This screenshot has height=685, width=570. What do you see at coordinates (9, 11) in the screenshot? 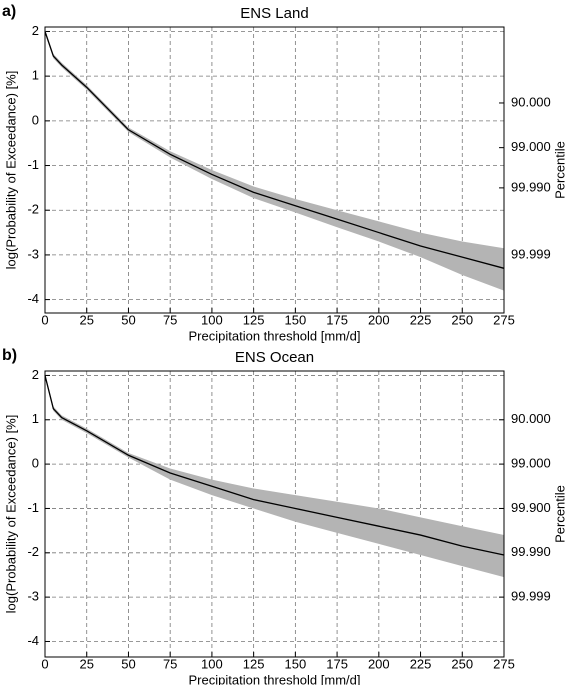
I see `panel-label: a)` at bounding box center [9, 11].